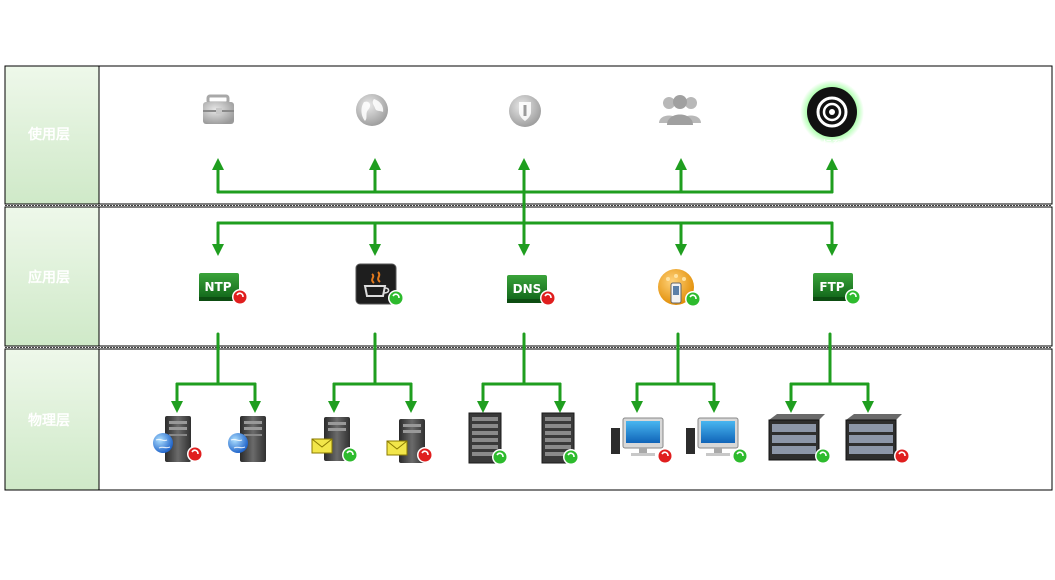 The height and width of the screenshot is (580, 1055). Describe the element at coordinates (49, 277) in the screenshot. I see `layer-label-app: 应用层` at that location.